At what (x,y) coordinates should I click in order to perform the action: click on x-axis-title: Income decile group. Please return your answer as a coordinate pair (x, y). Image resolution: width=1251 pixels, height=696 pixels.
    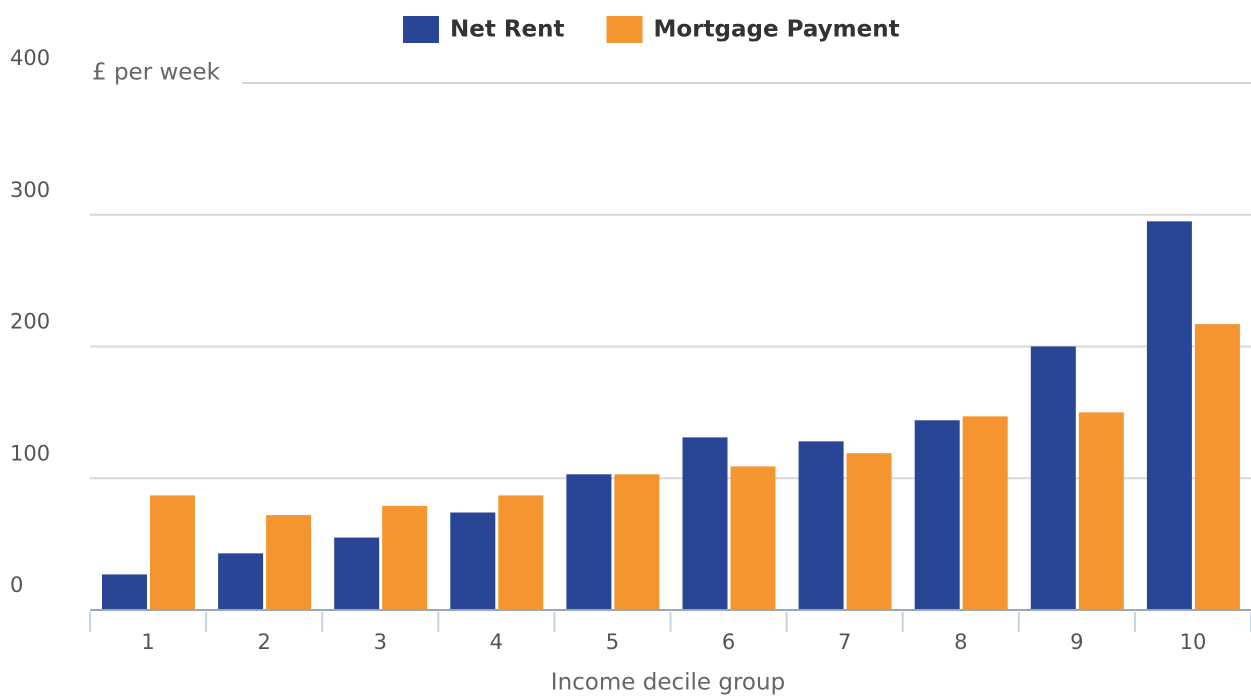
    Looking at the image, I should click on (668, 683).